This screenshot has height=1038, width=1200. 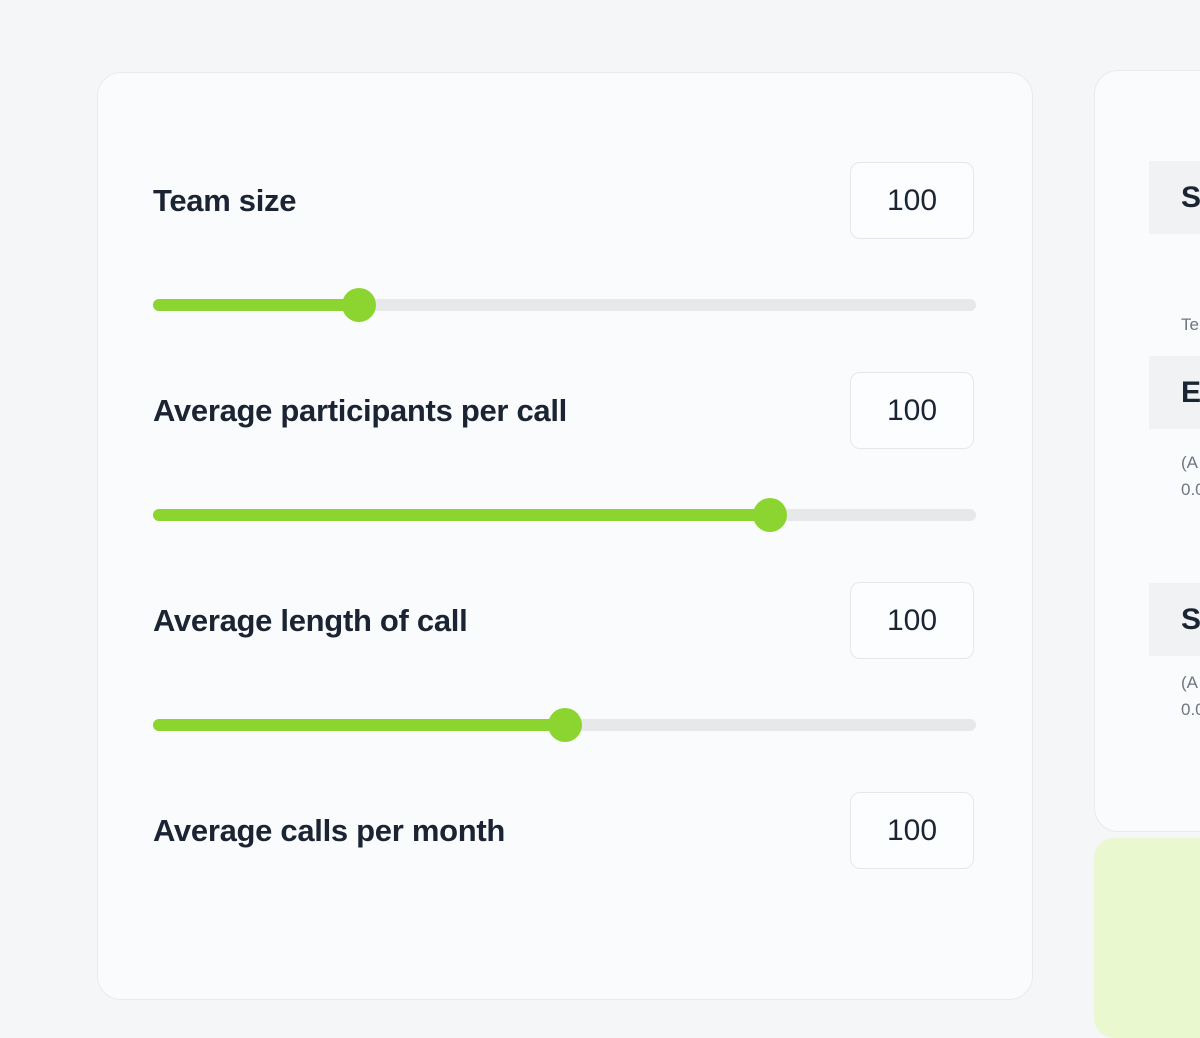 I want to click on summary-card: S Te E (A 0.0 S (A 0.0, so click(x=1147, y=451).